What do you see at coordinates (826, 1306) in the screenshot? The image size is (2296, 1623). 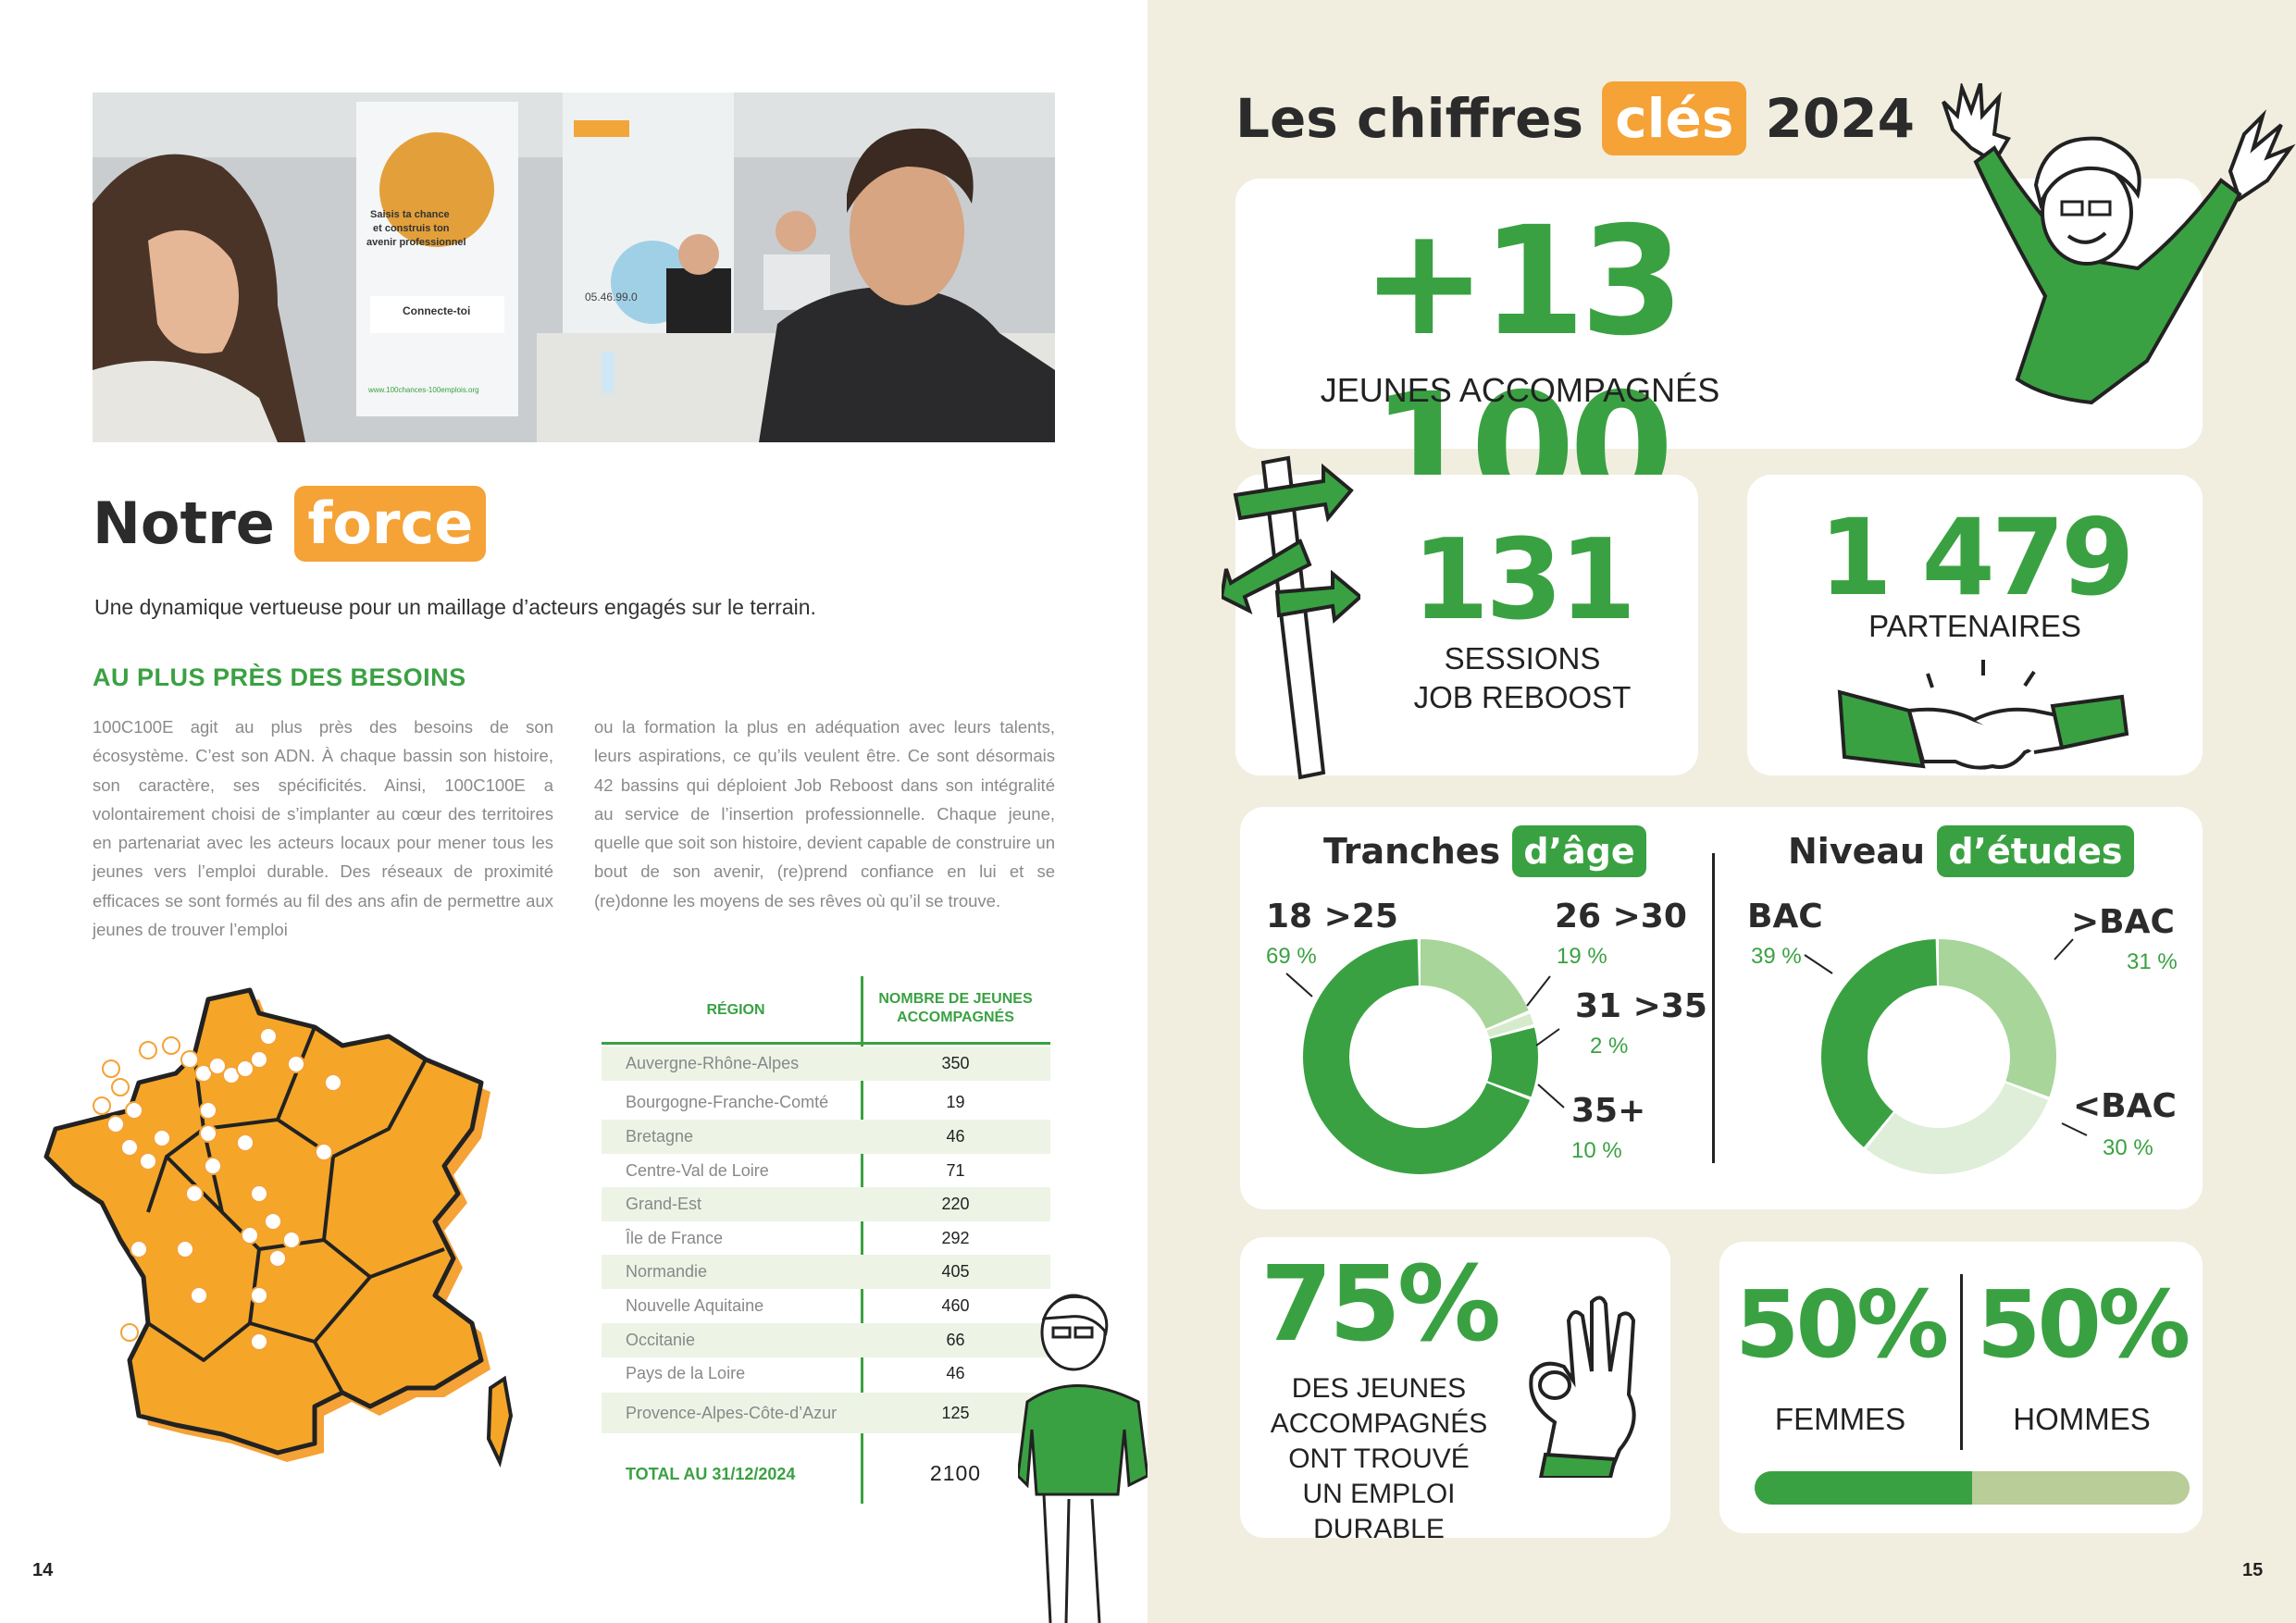 I see `table-row: Nouvelle Aquitaine 460` at bounding box center [826, 1306].